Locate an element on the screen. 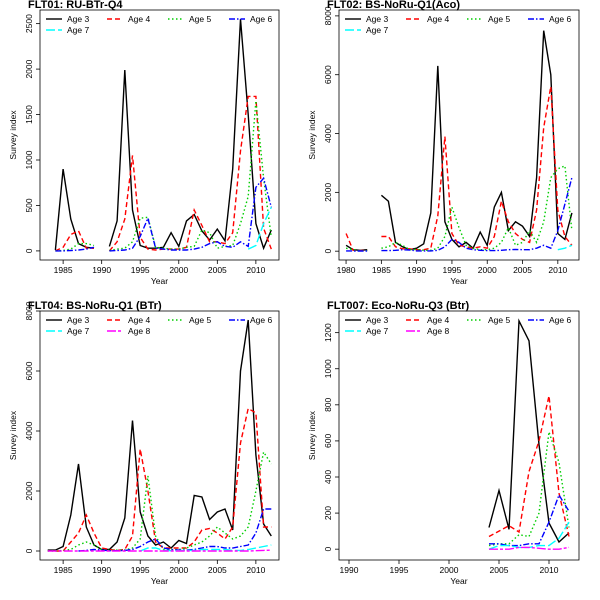  y-tick-label: 200 is located at coordinates (328, 513).